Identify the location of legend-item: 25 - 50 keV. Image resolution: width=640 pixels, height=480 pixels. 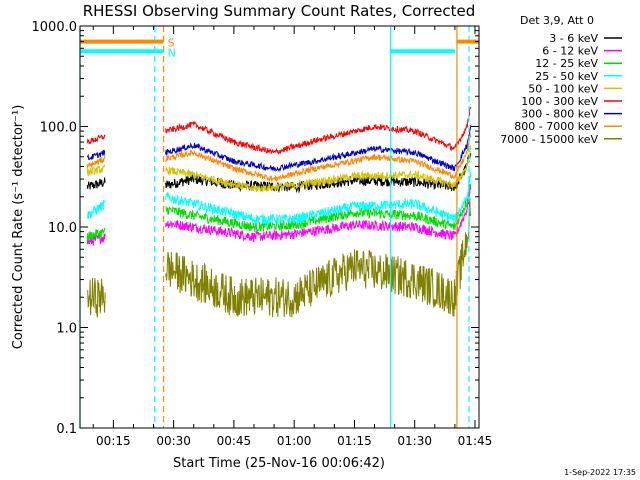
(578, 76).